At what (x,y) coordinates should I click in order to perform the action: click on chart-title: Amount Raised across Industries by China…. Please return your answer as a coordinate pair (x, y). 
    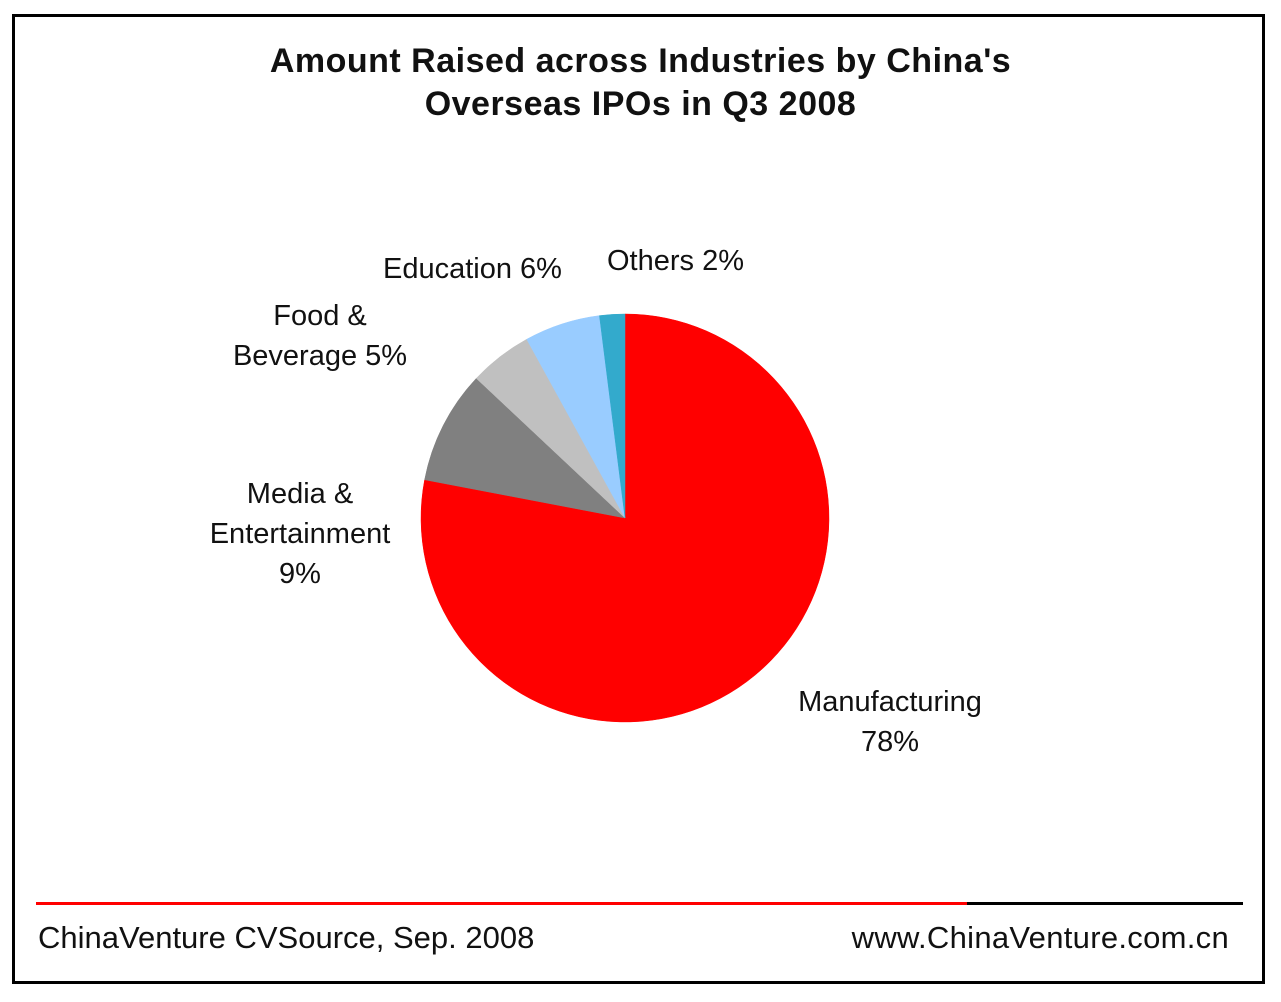
    Looking at the image, I should click on (640, 83).